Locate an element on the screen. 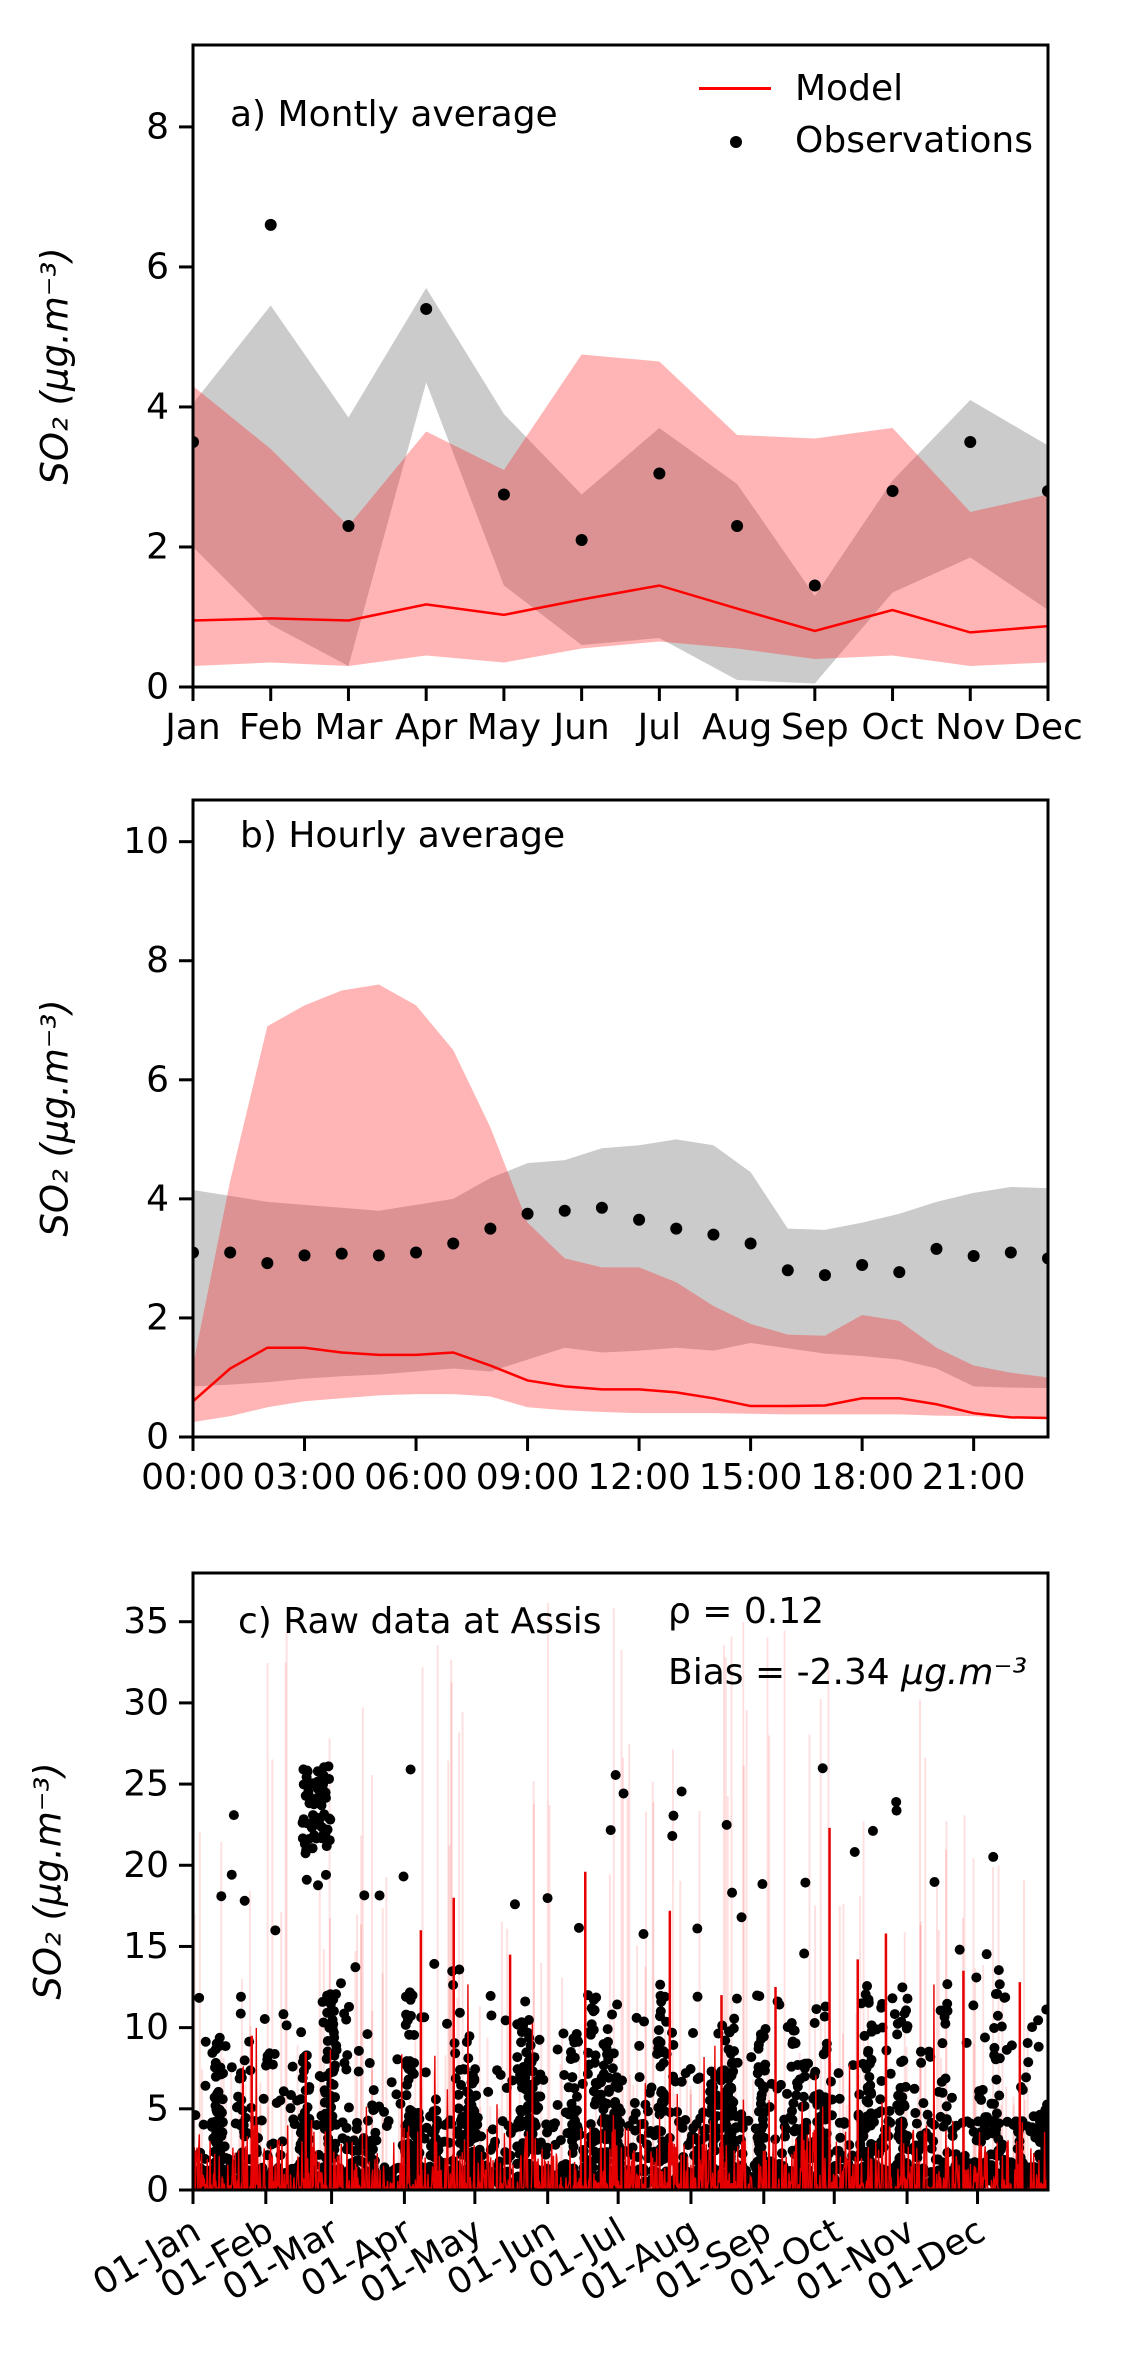  svg-text: Jun is located at coordinates (581, 727).